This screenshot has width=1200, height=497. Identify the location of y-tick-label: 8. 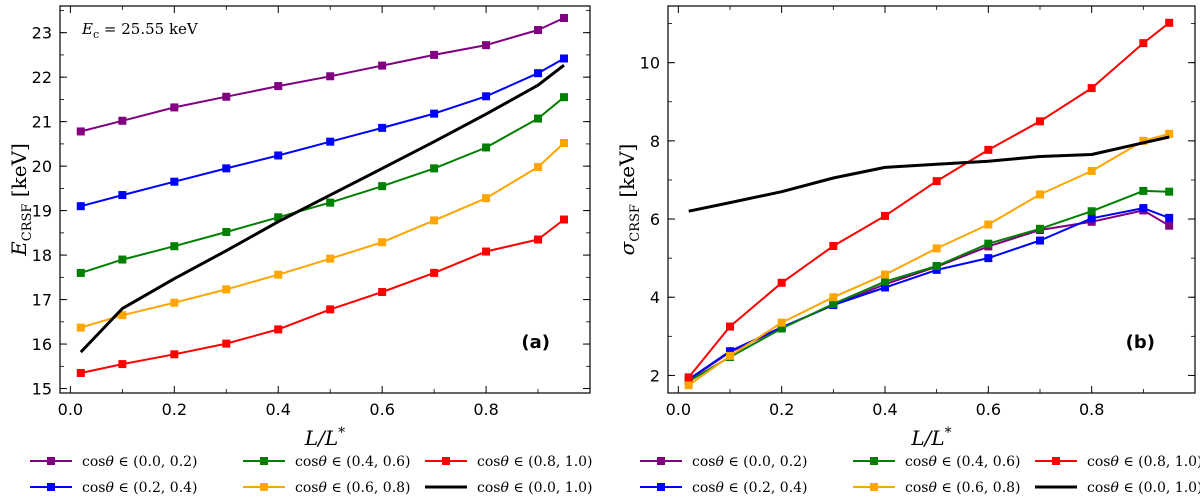
(655, 141).